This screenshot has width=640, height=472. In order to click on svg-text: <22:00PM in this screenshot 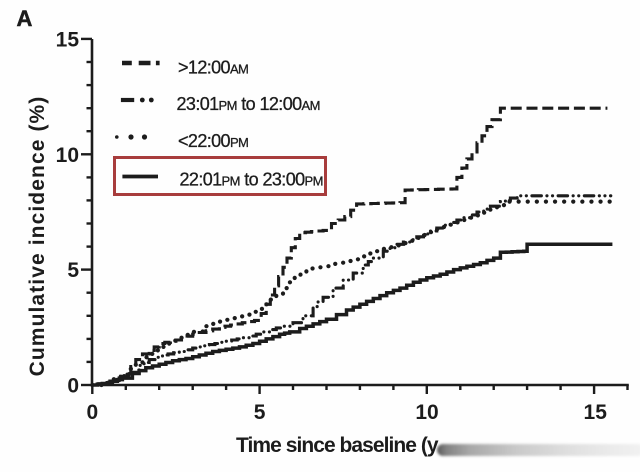, I will do `click(213, 141)`.